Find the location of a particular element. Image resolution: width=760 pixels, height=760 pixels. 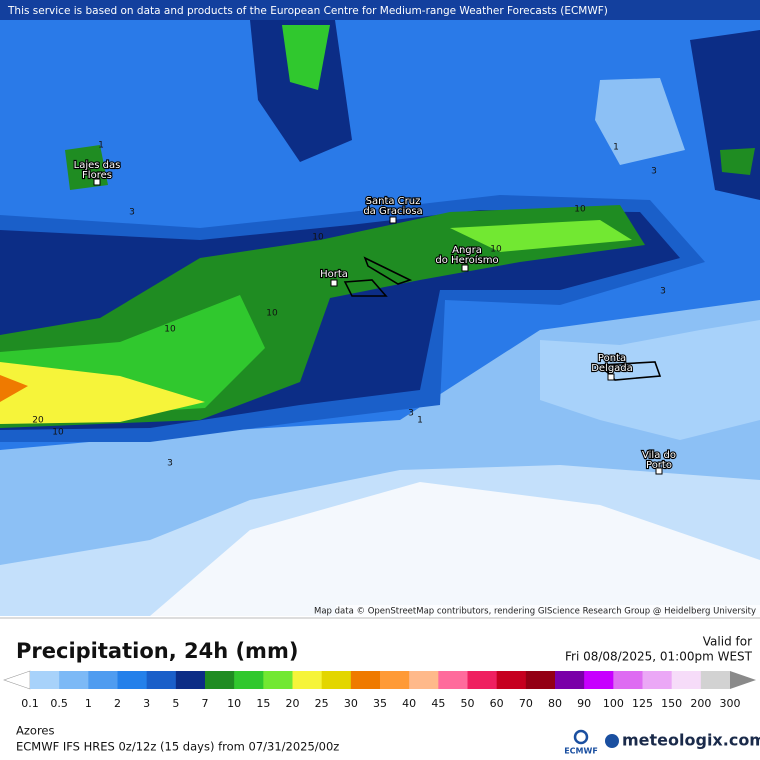

ecmwf-text: ECMWF is located at coordinates (581, 751).